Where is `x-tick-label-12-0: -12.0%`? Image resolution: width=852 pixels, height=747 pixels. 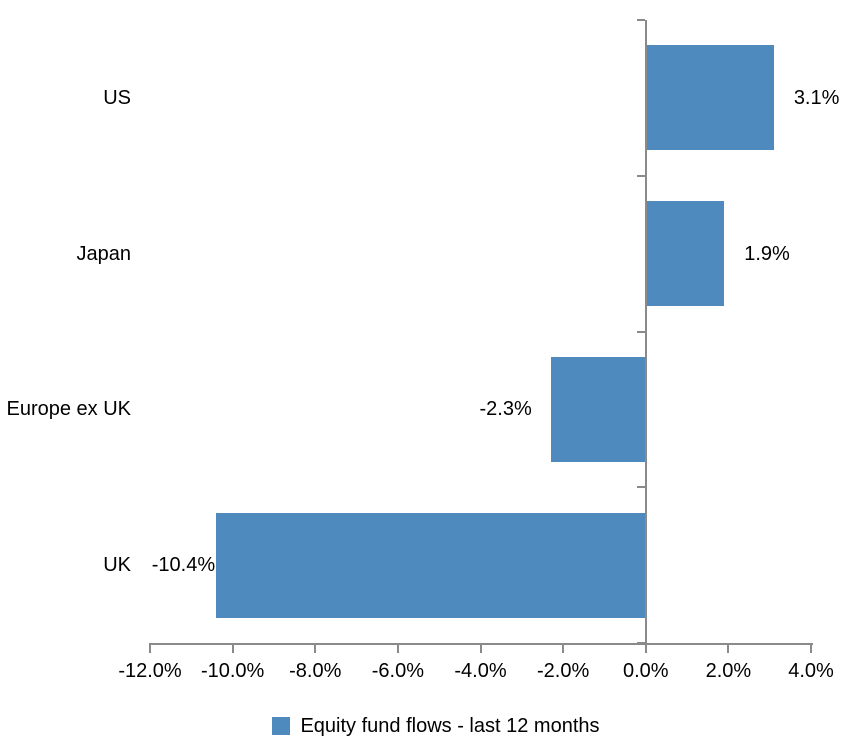
x-tick-label-12-0: -12.0% is located at coordinates (150, 671).